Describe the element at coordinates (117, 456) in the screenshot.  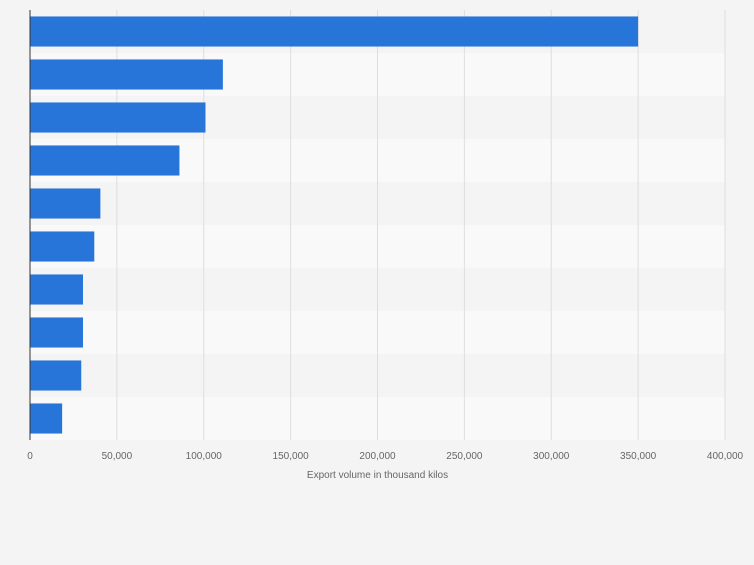
I see `x-tick-label: 50,000` at that location.